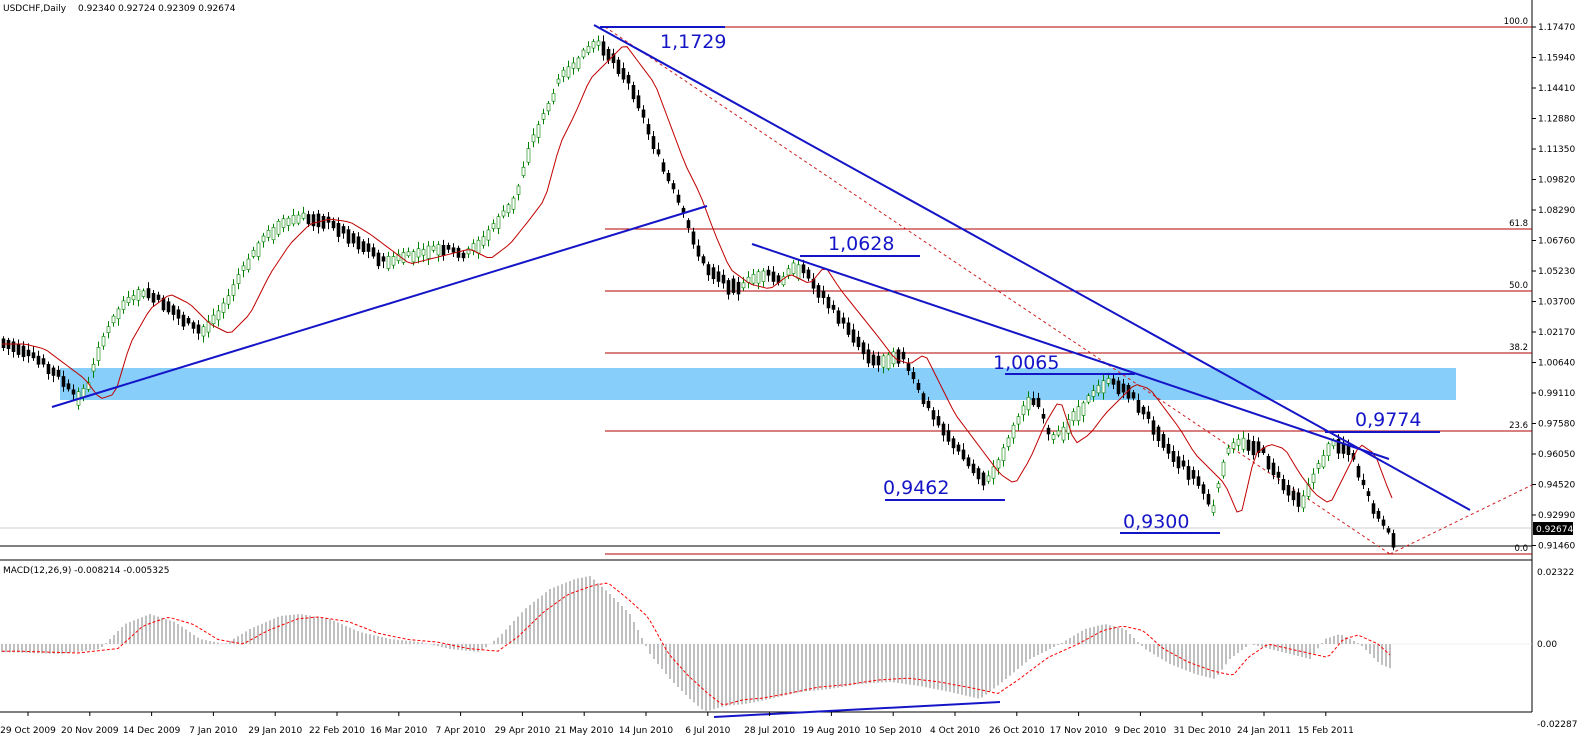 This screenshot has height=748, width=1594. Describe the element at coordinates (461, 731) in the screenshot. I see `time-tick-label: 7 Apr 2010` at that location.